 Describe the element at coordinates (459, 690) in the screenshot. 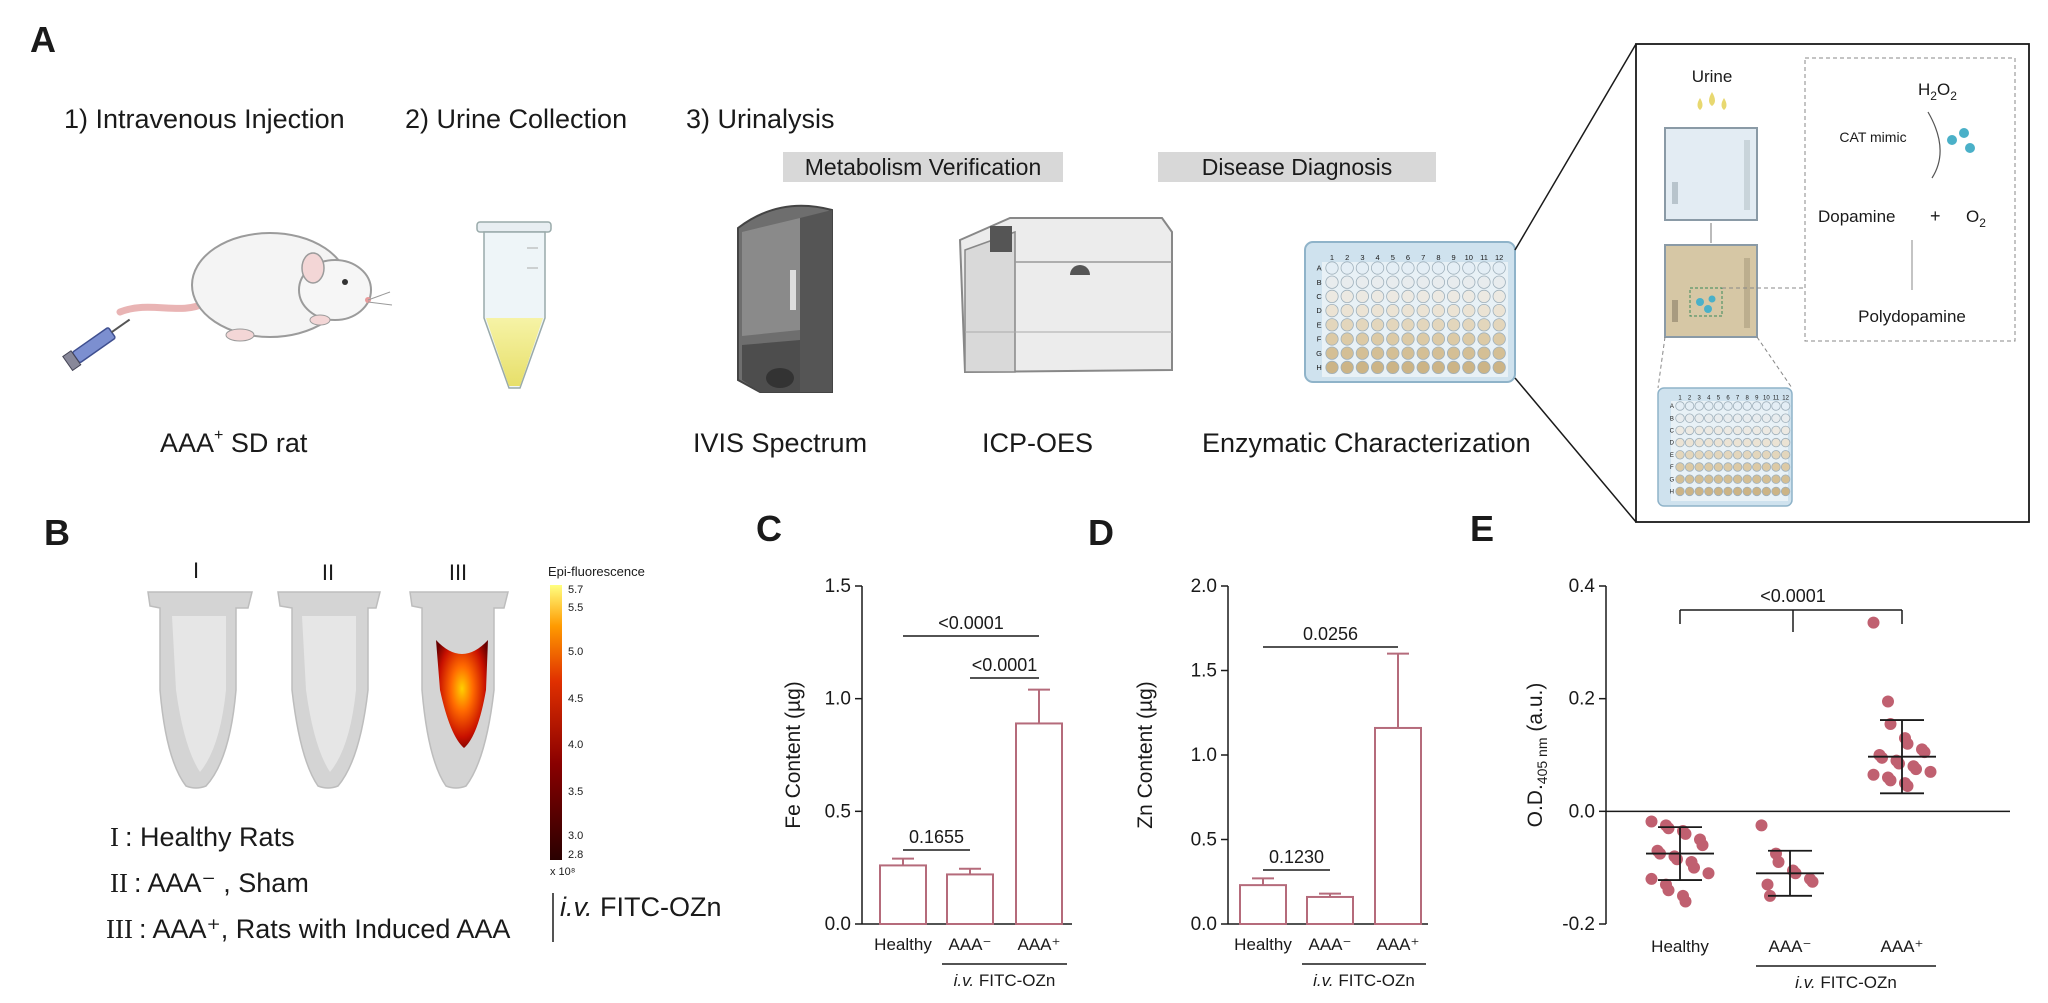

I see `tube-aaa` at that location.